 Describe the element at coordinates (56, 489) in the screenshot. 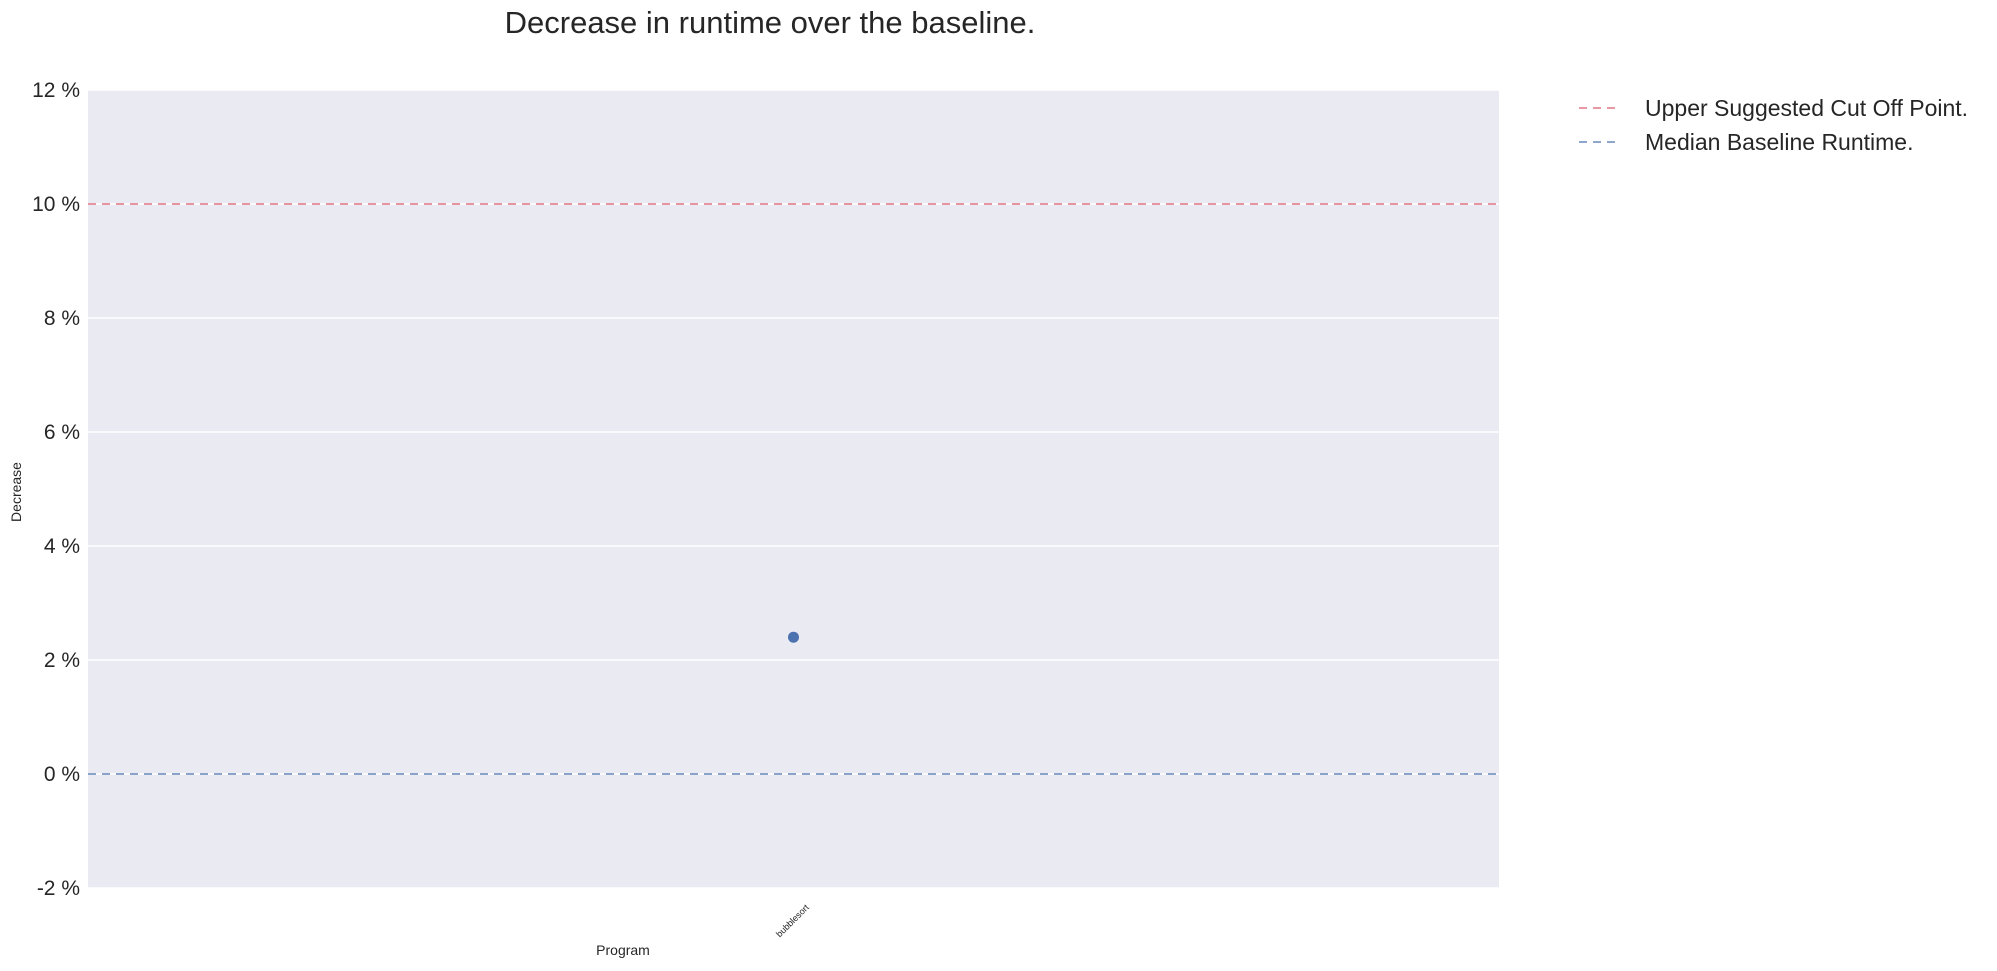

I see `y-tick-labels: -2 % 0 % 2 % 4 % 6 % 8 % 10 % 12 %` at that location.